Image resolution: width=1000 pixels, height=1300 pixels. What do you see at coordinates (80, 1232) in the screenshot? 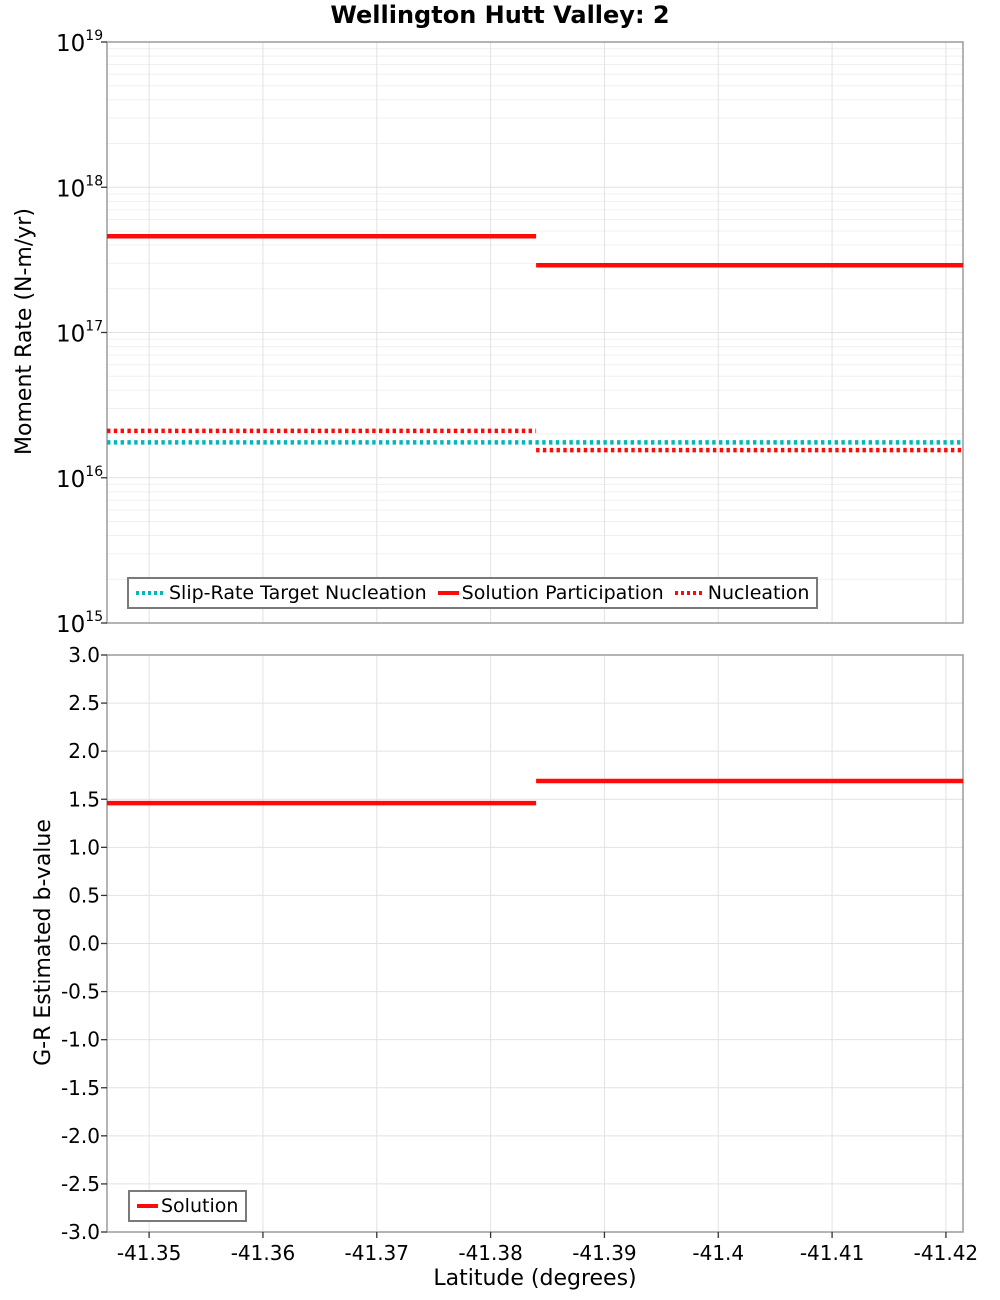
I see `y-tick-label: -3.0` at bounding box center [80, 1232].